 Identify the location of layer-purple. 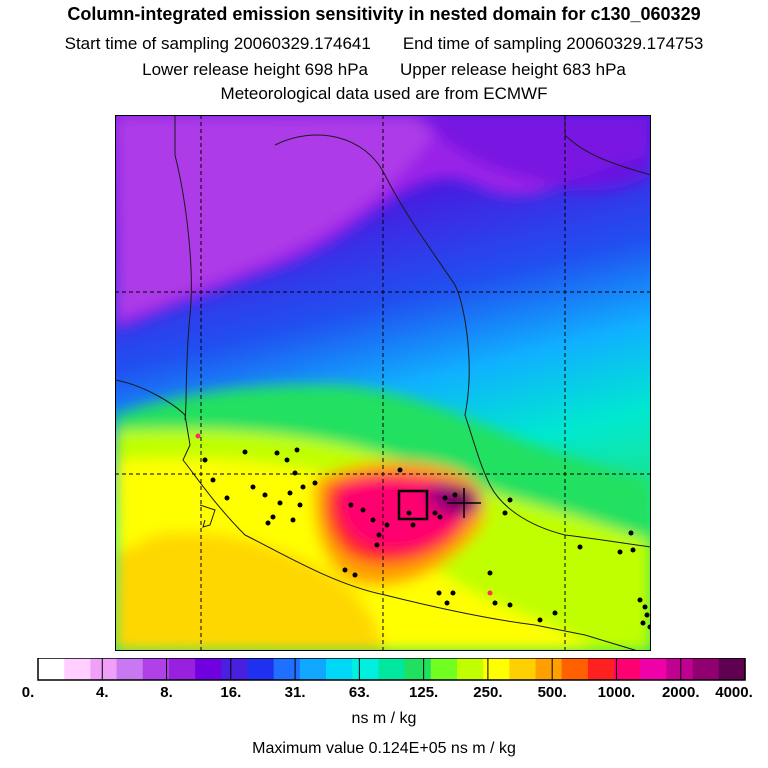
(280, 217).